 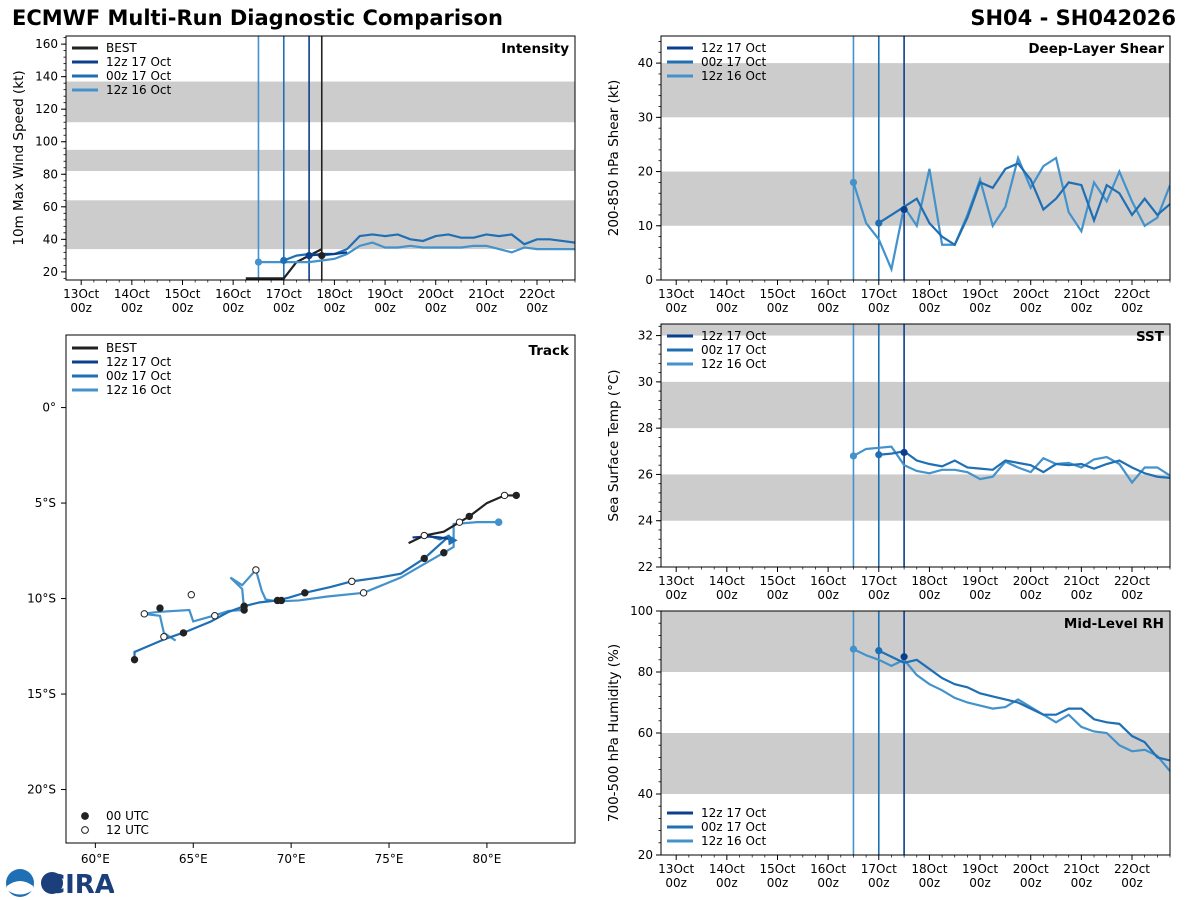 I want to click on shear-y-tick-label: 20, so click(x=645, y=172).